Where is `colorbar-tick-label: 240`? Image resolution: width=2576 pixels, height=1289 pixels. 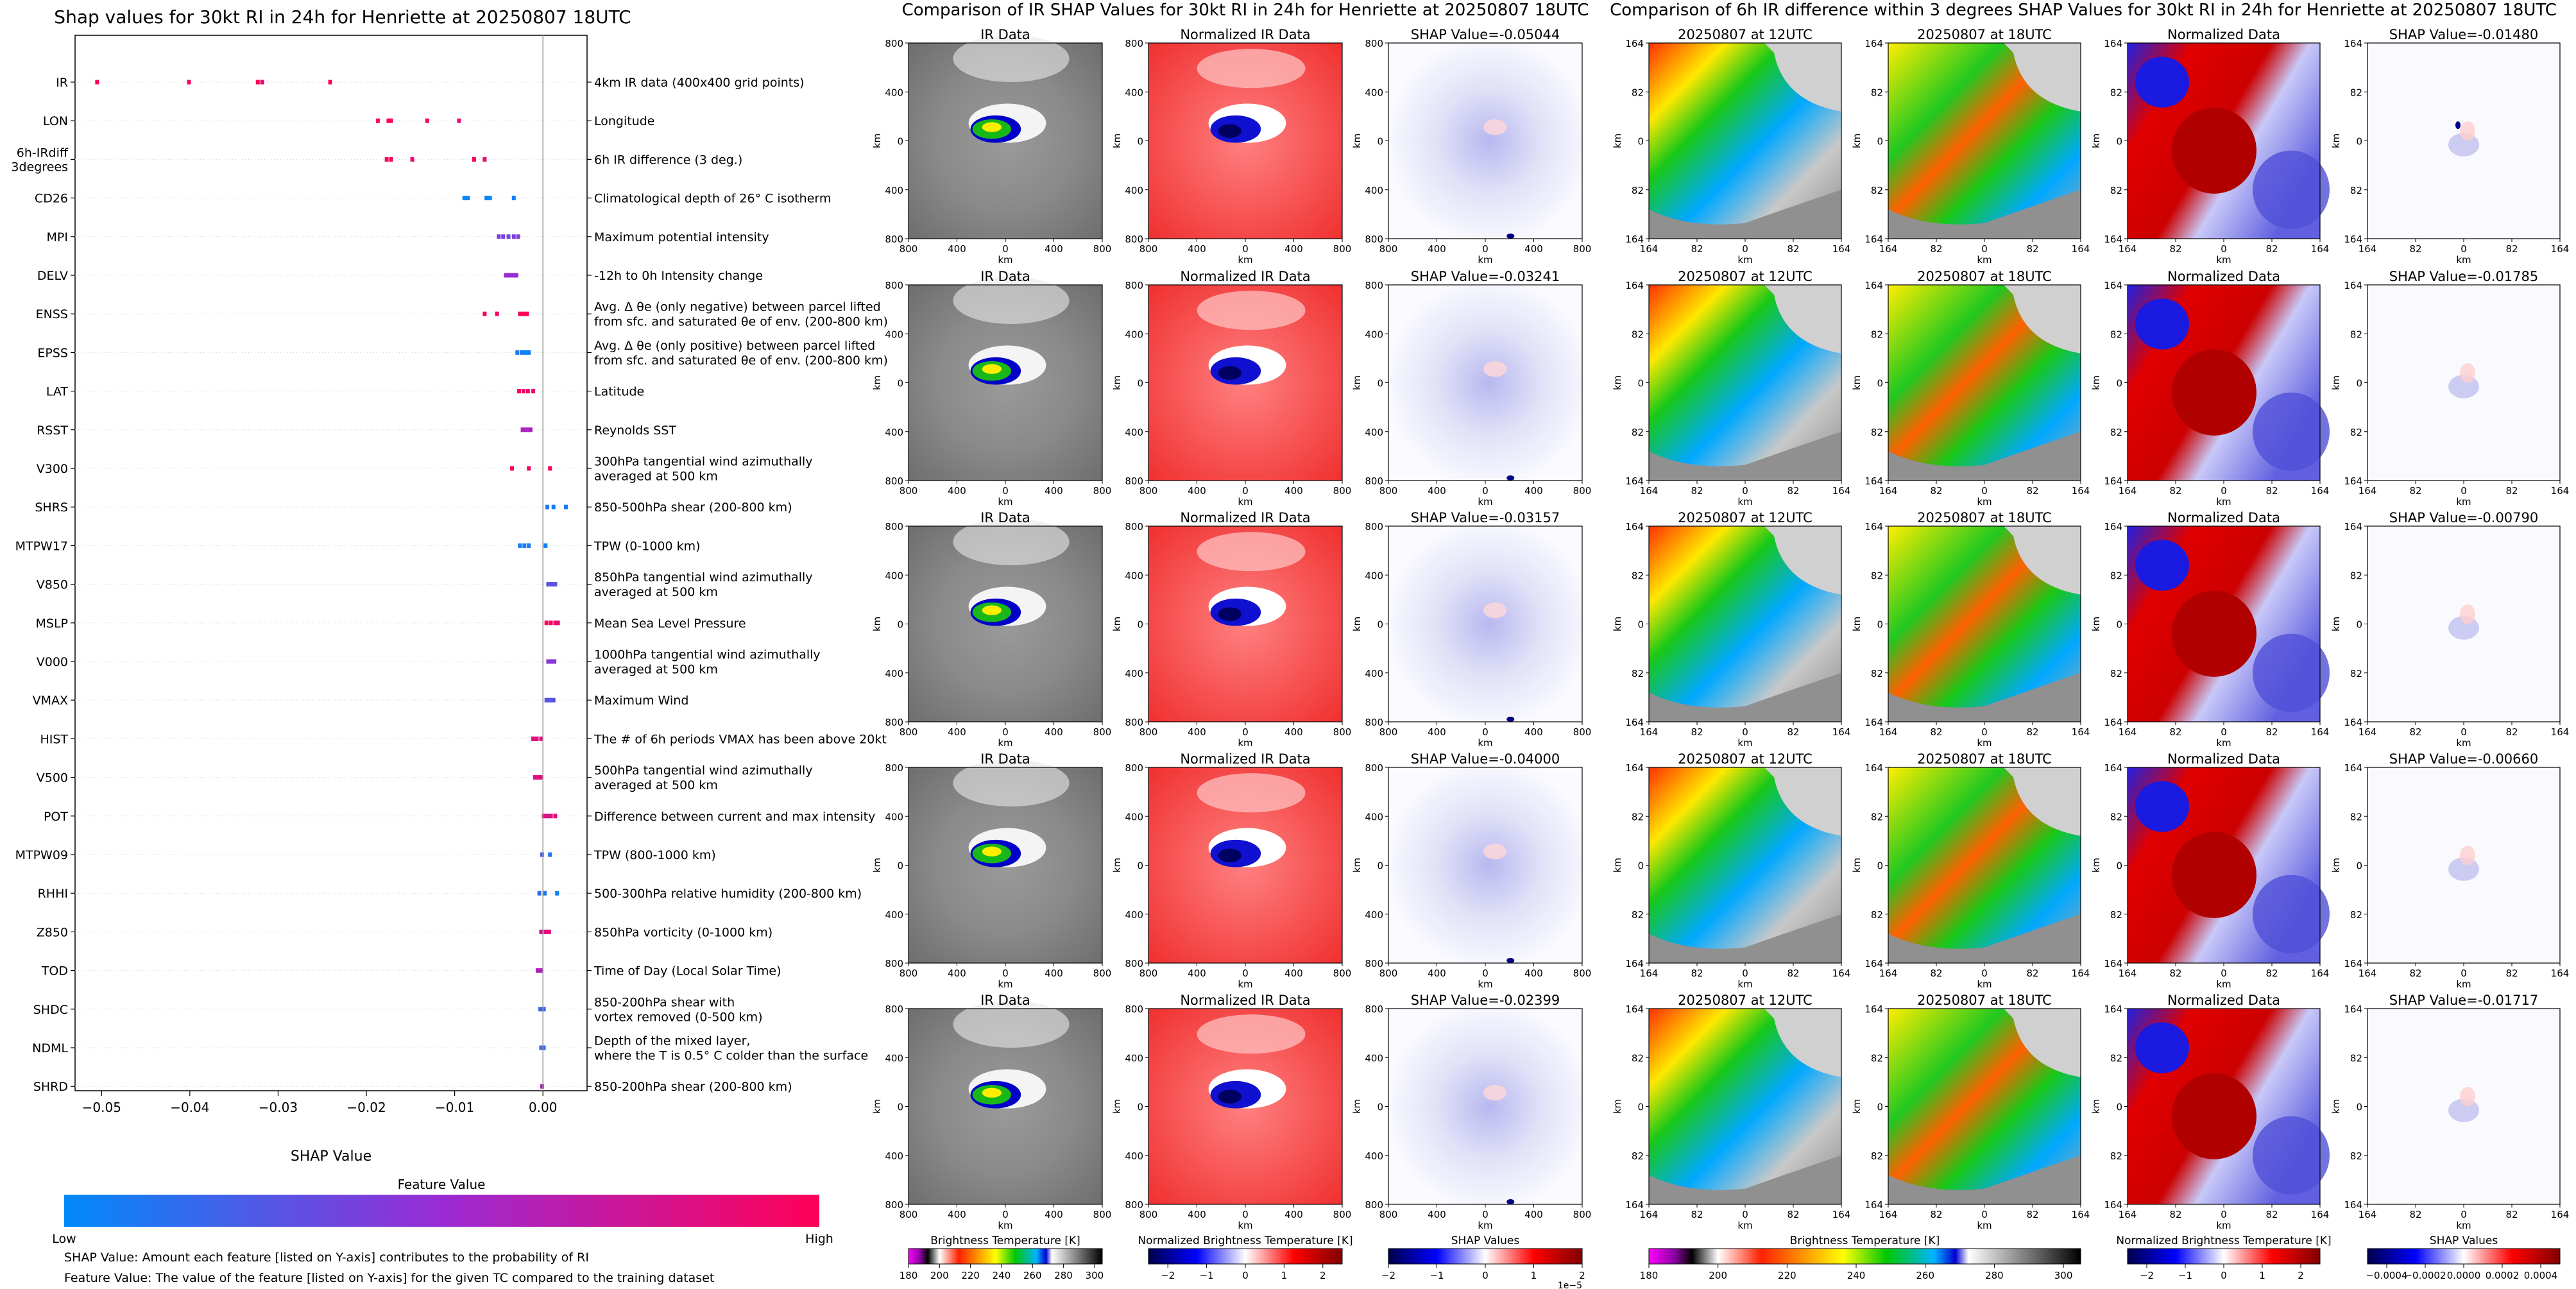
colorbar-tick-label: 240 is located at coordinates (1002, 1275).